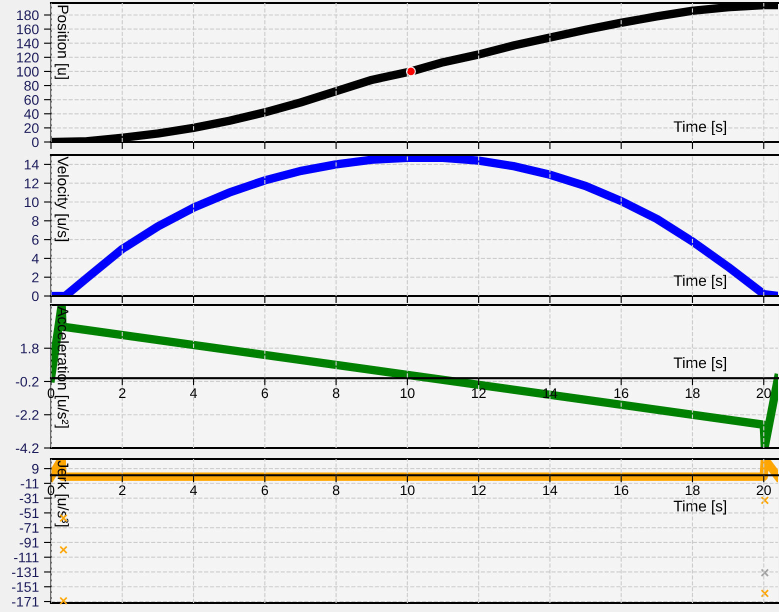  Describe the element at coordinates (31, 183) in the screenshot. I see `y-tick-label: 12` at that location.